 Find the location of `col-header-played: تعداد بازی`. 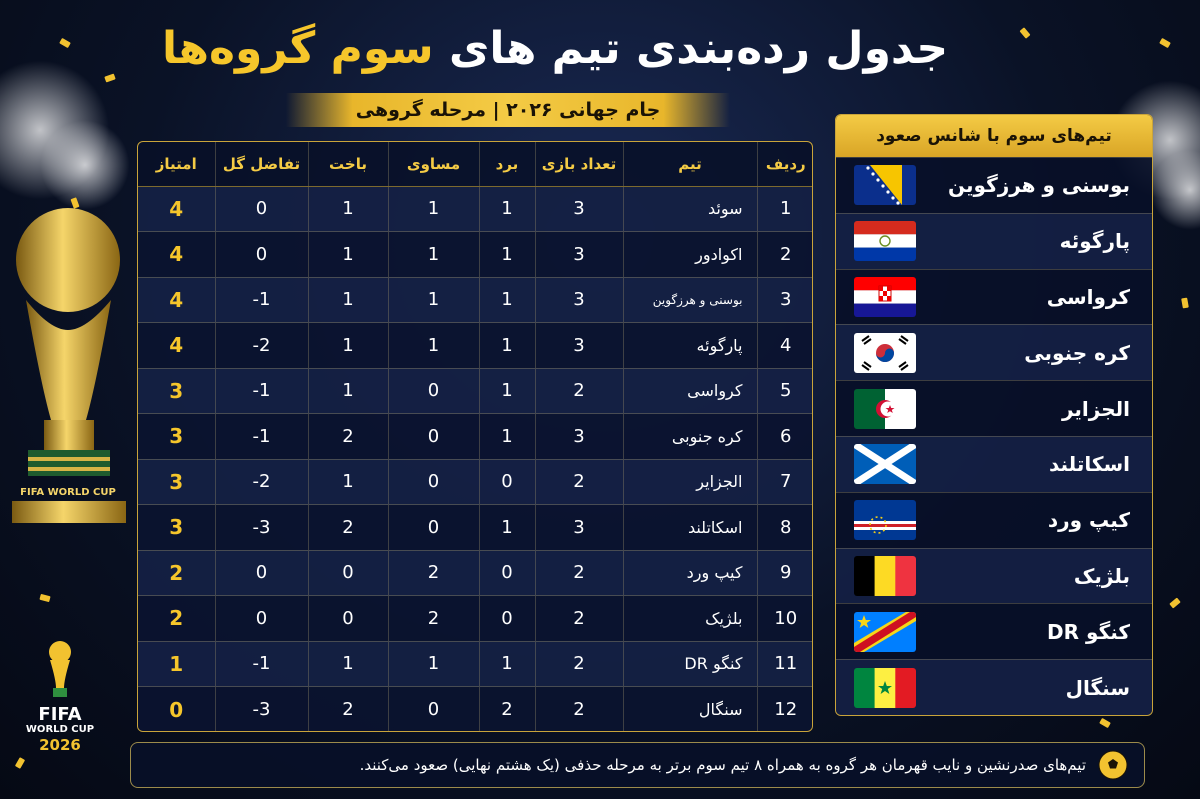

col-header-played: تعداد بازی is located at coordinates (578, 164).